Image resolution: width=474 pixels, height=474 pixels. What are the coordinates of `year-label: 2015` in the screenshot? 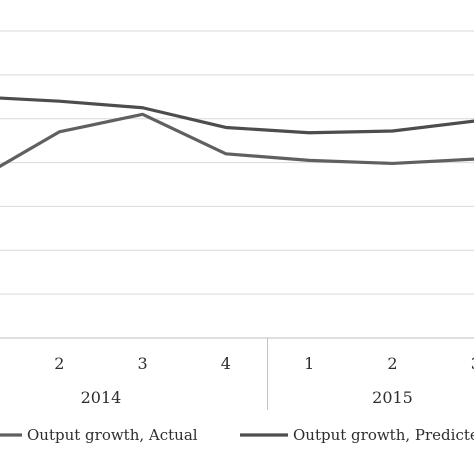 It's located at (392, 397).